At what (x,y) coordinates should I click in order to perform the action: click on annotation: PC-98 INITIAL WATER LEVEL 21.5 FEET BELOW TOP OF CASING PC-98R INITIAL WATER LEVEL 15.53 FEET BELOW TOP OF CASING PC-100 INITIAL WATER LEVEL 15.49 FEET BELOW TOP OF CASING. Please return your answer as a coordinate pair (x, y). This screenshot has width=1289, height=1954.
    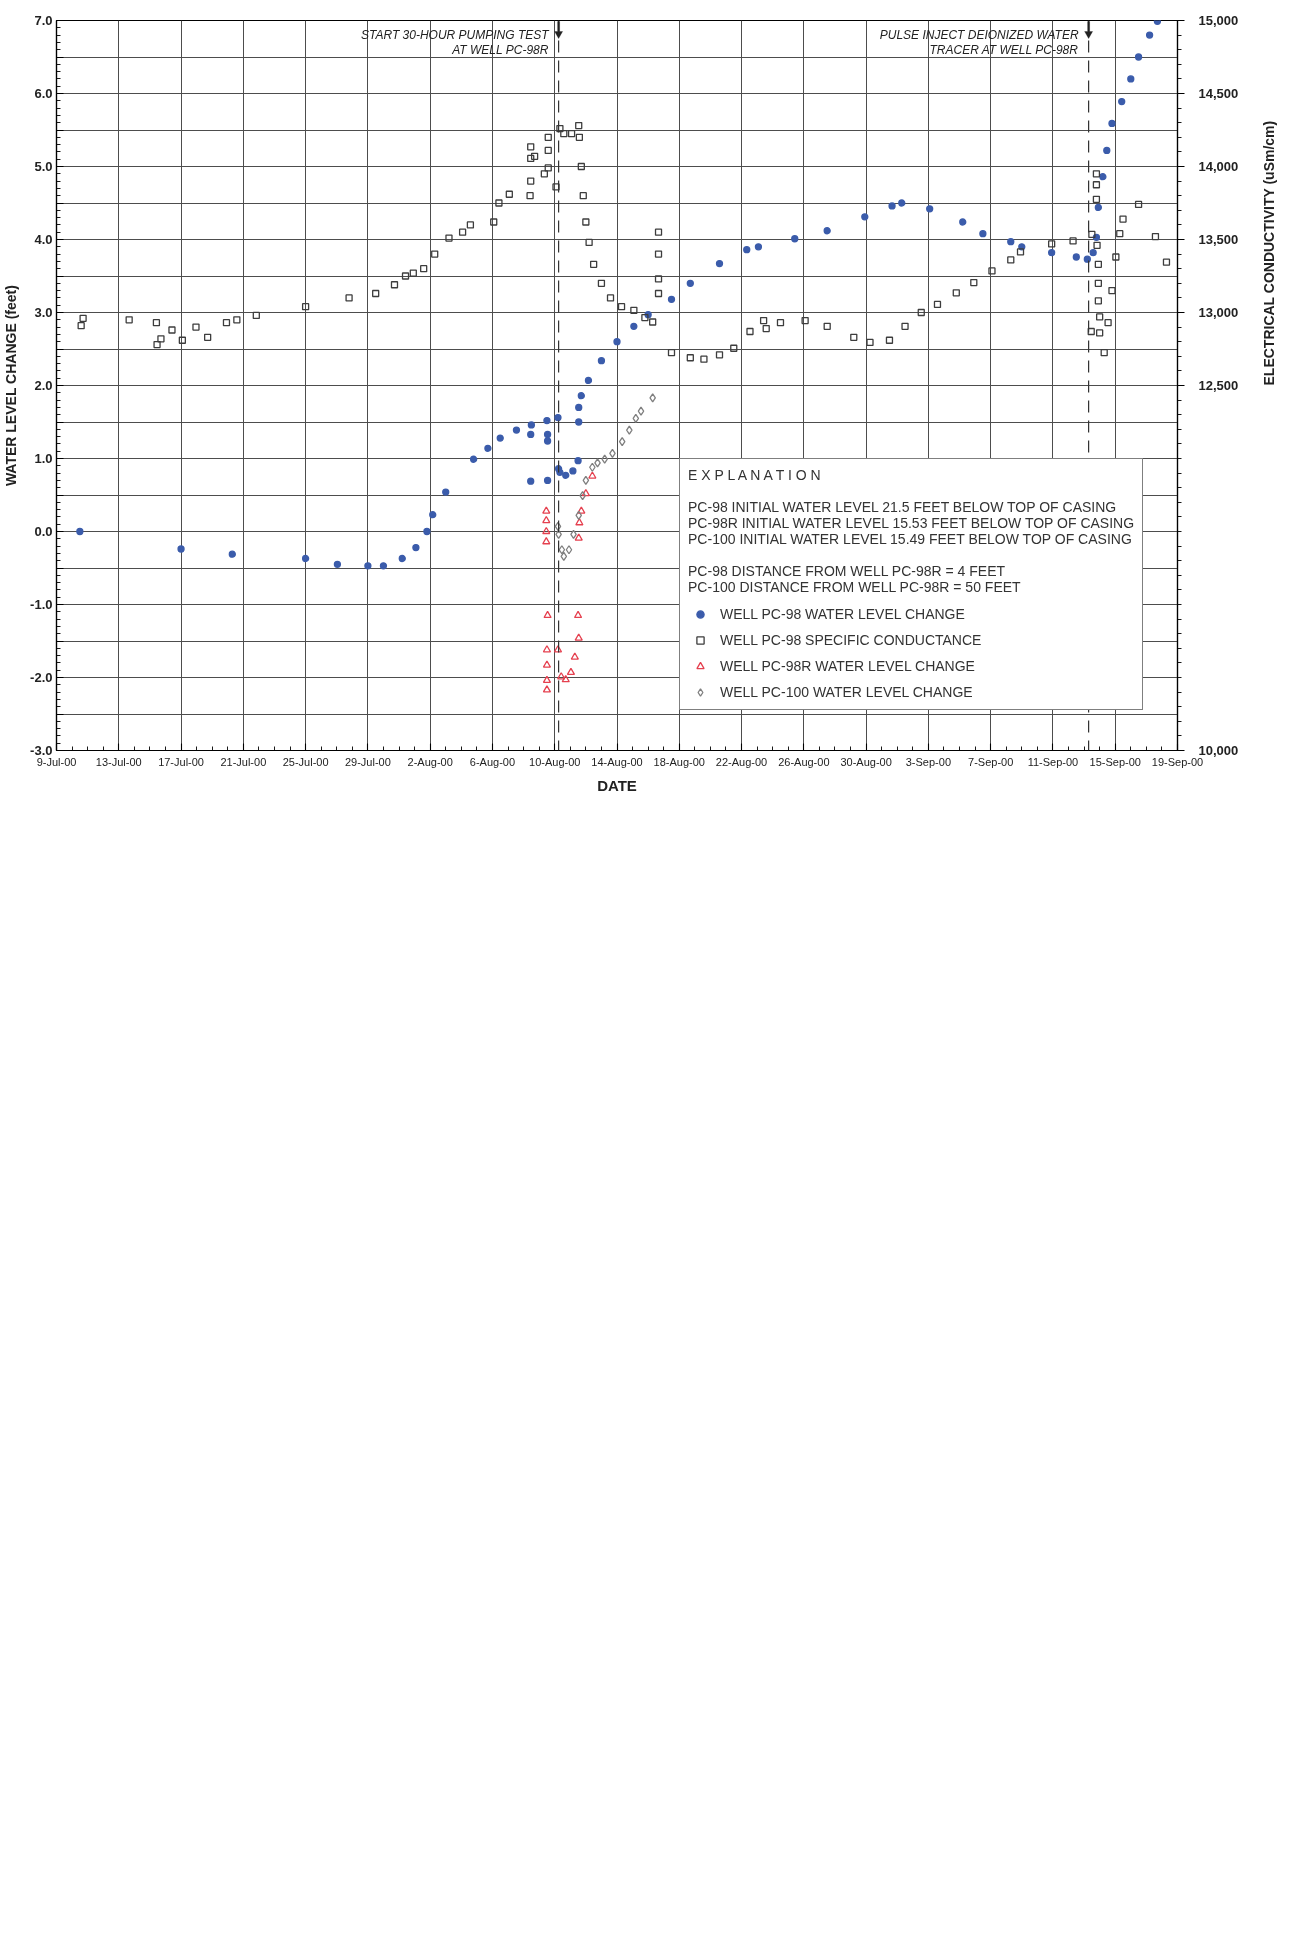
    Looking at the image, I should click on (911, 523).